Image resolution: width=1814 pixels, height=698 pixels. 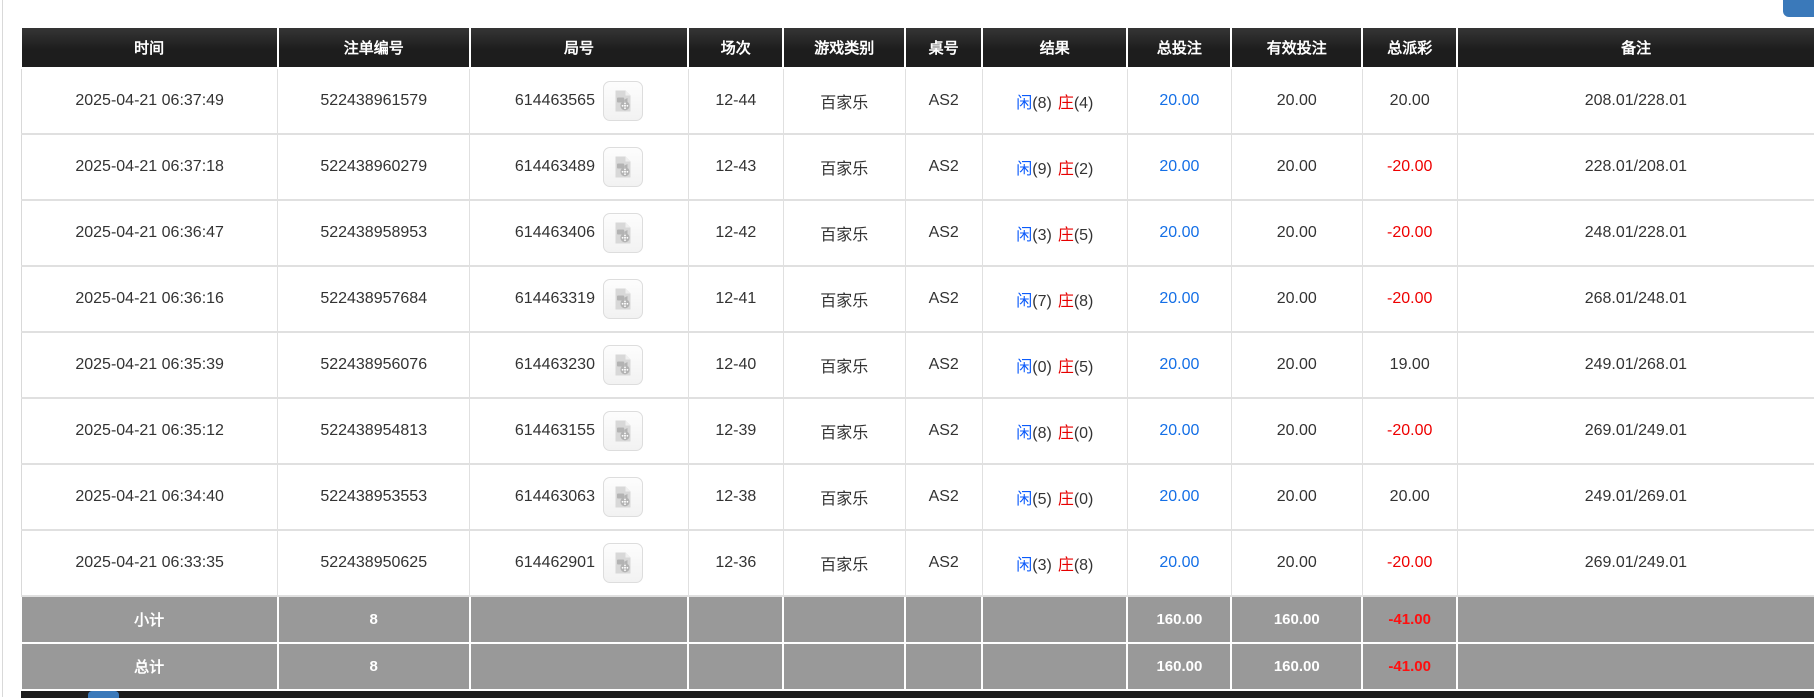 What do you see at coordinates (1179, 666) in the screenshot?
I see `total-total-bet: 160.00` at bounding box center [1179, 666].